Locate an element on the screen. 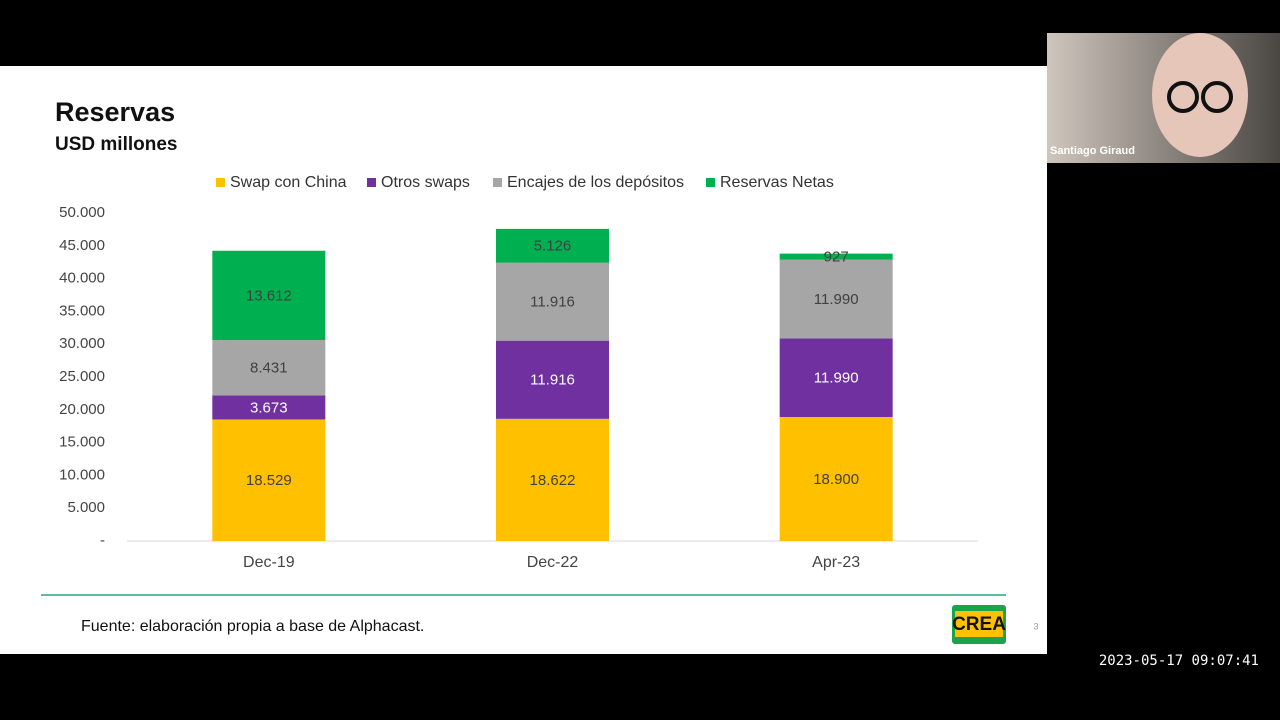 This screenshot has height=720, width=1280. value-label: 3.673 is located at coordinates (269, 407).